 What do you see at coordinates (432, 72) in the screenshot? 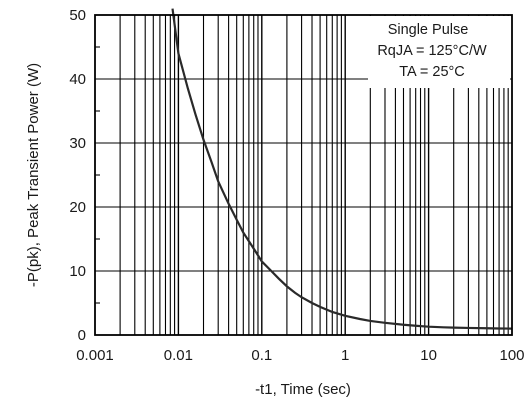
I see `annotation-line-3: TA = 25°C` at bounding box center [432, 72].